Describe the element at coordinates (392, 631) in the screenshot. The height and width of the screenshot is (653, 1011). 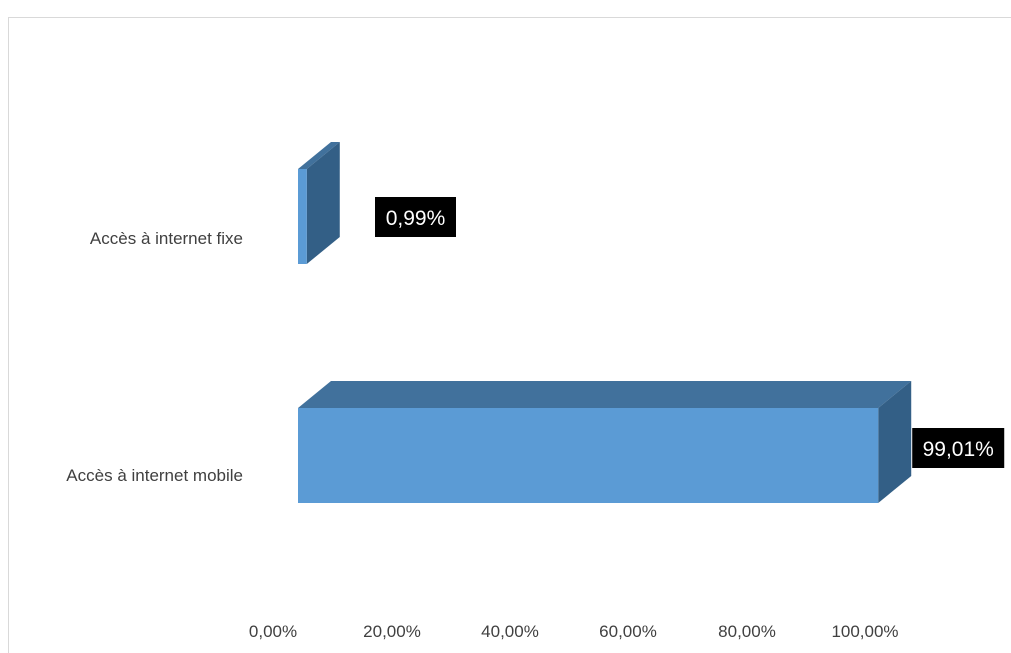
I see `x-tick-label: 20,00%` at that location.